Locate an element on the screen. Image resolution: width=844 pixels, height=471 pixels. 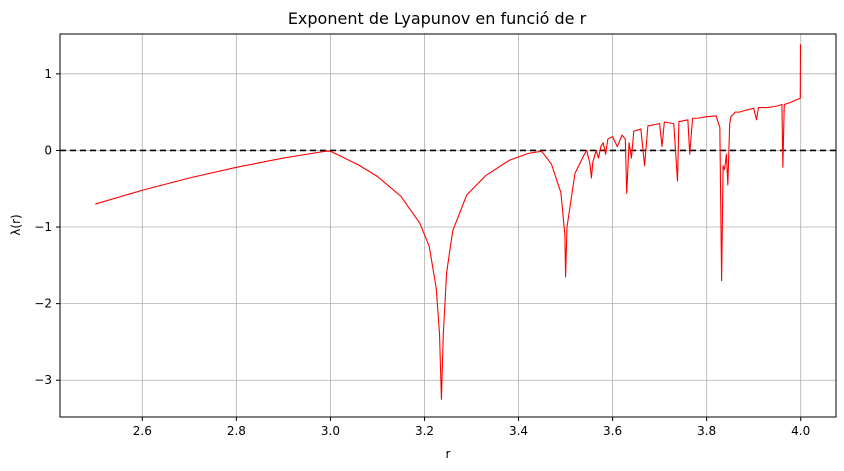
x-axis-label: r is located at coordinates (448, 454).